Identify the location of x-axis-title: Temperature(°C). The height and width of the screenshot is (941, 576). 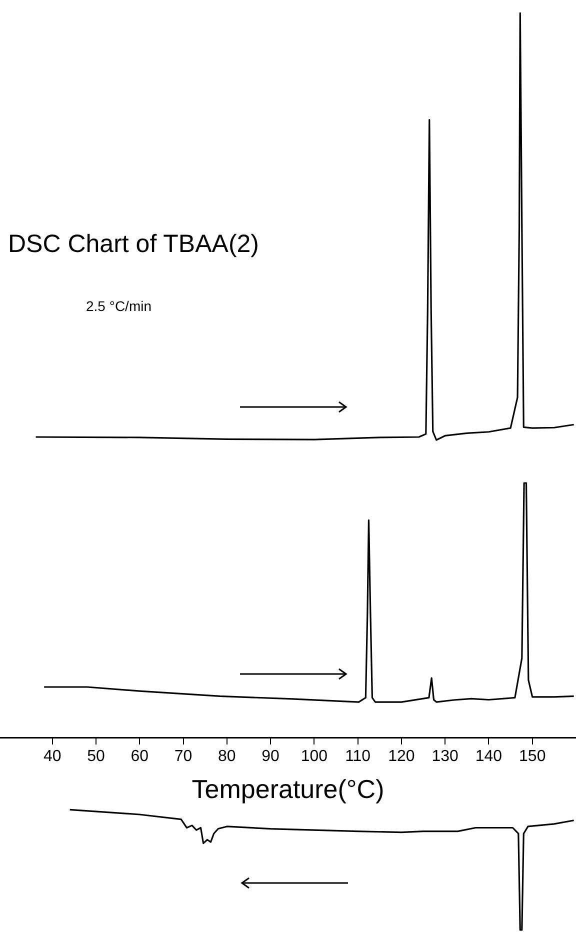
(288, 789).